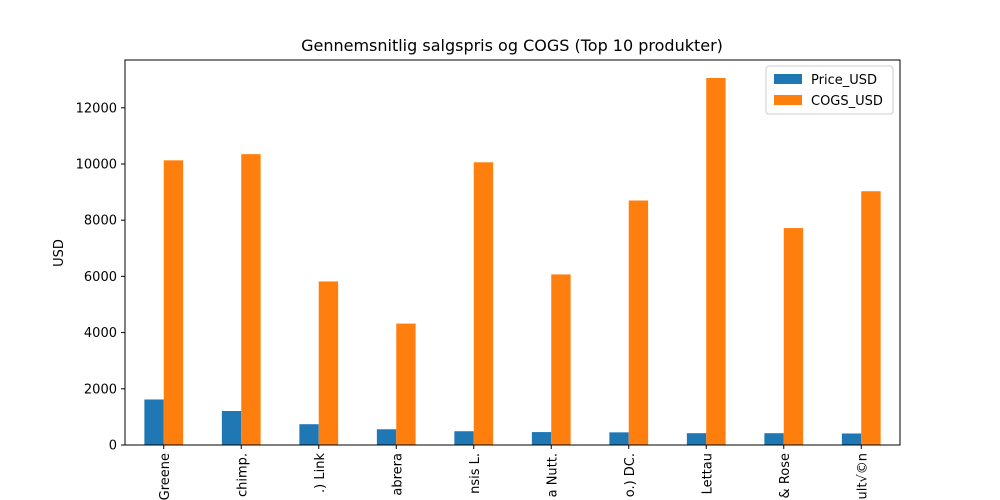  What do you see at coordinates (475, 473) in the screenshot?
I see `x-tick-label: nsis L.` at bounding box center [475, 473].